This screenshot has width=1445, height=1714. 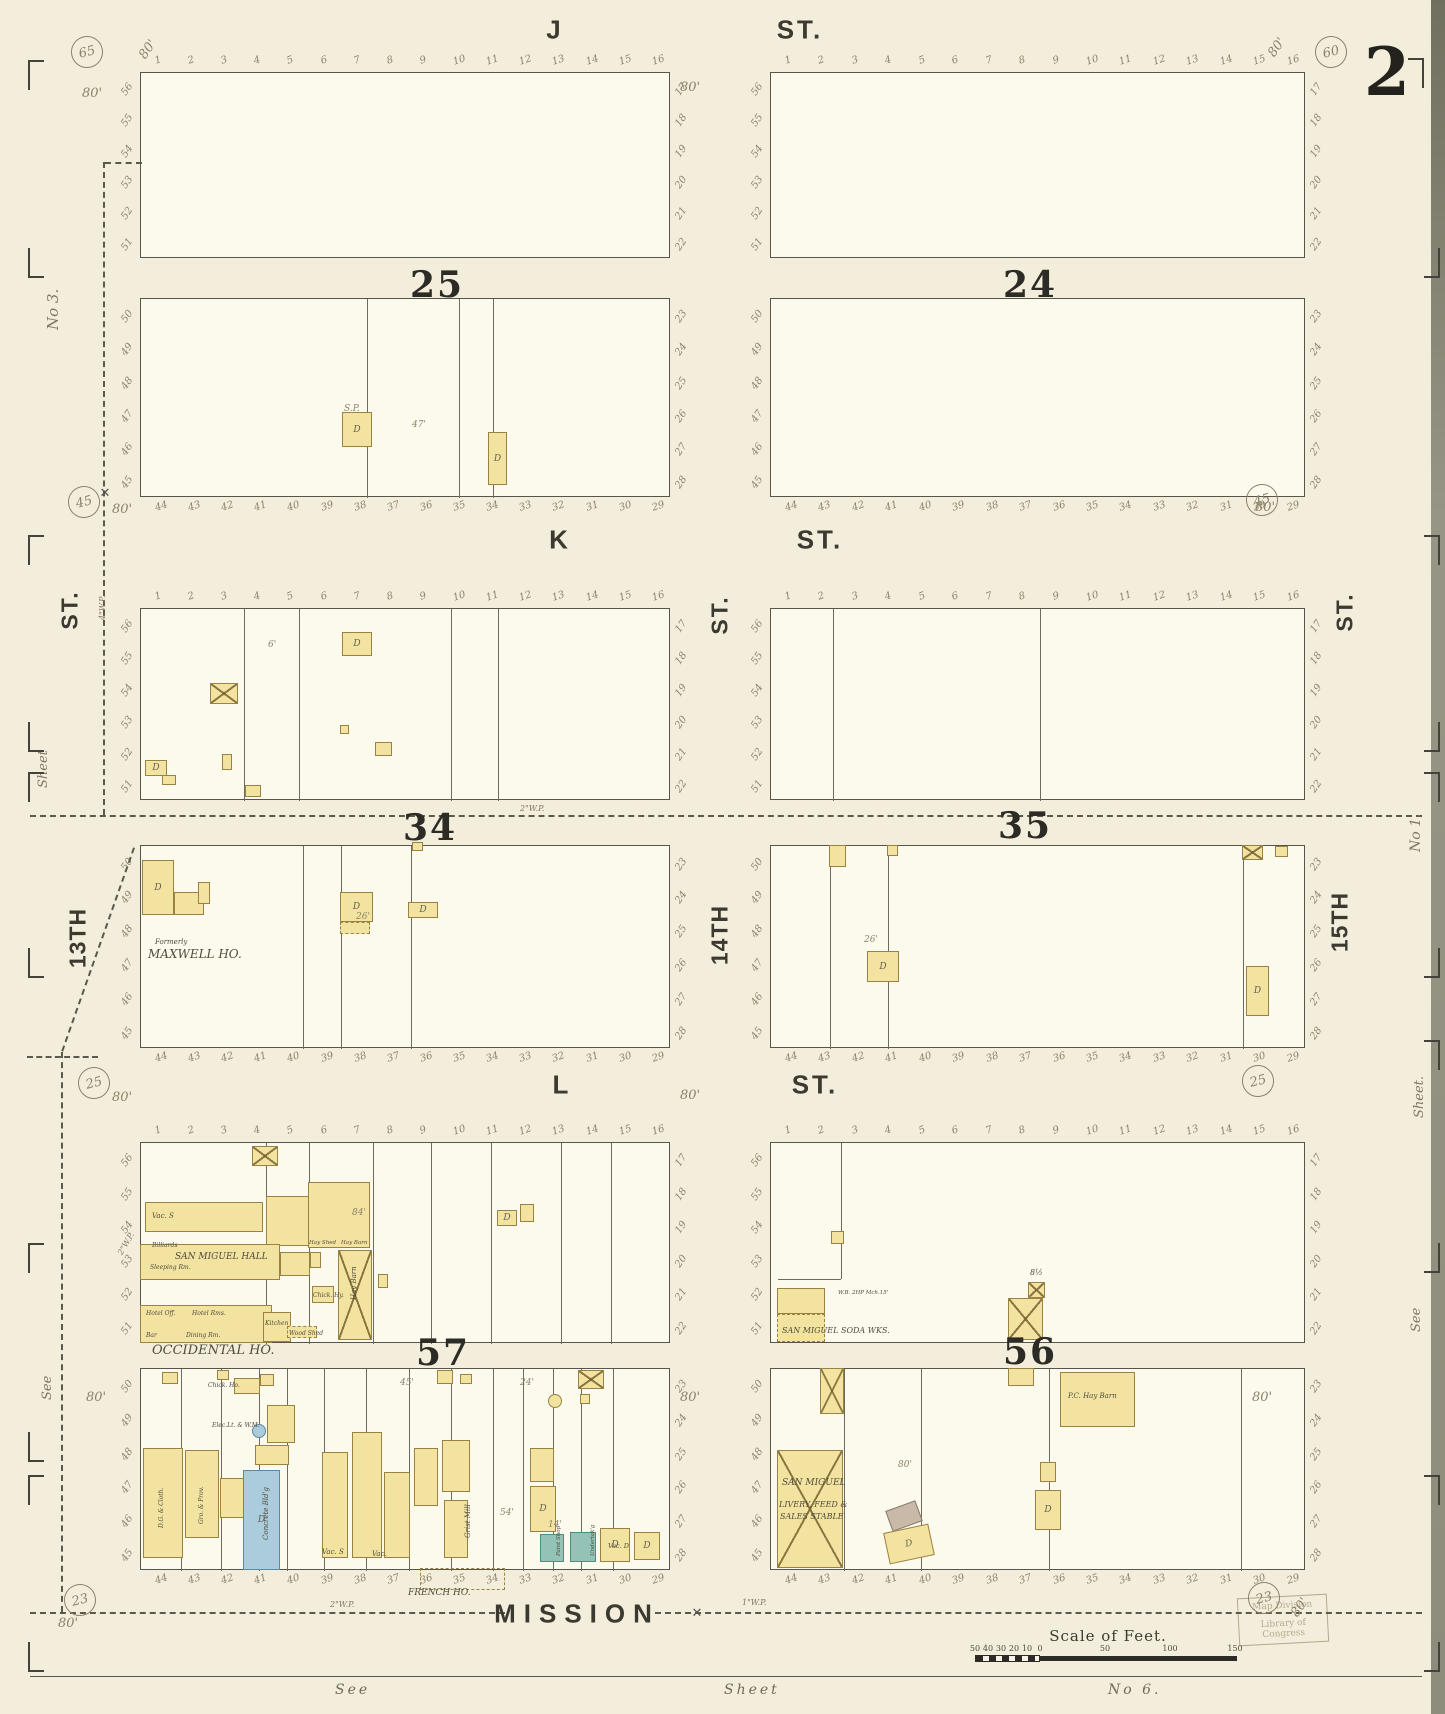 What do you see at coordinates (681, 658) in the screenshot?
I see `lot-number: 18` at bounding box center [681, 658].